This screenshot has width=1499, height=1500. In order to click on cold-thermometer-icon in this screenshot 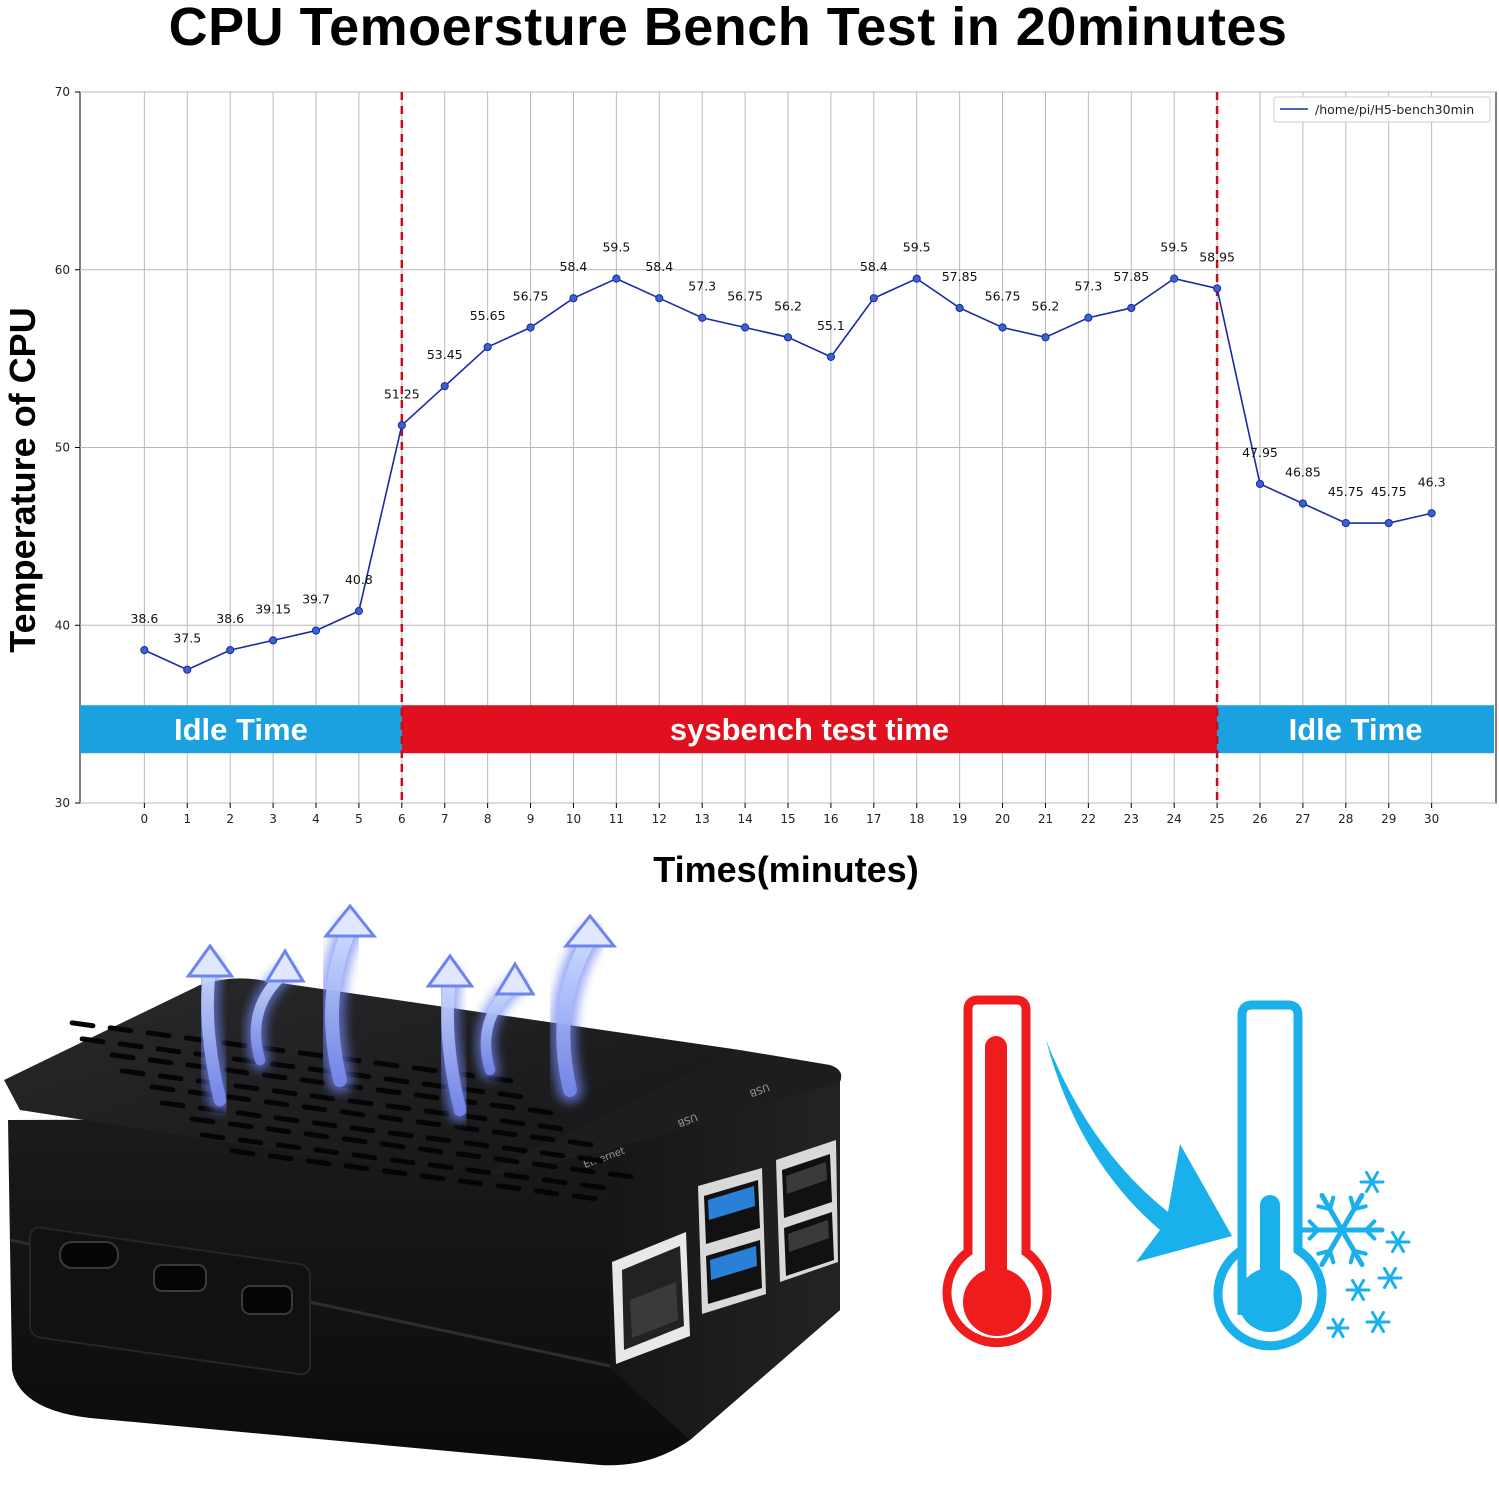, I will do `click(1270, 1175)`.